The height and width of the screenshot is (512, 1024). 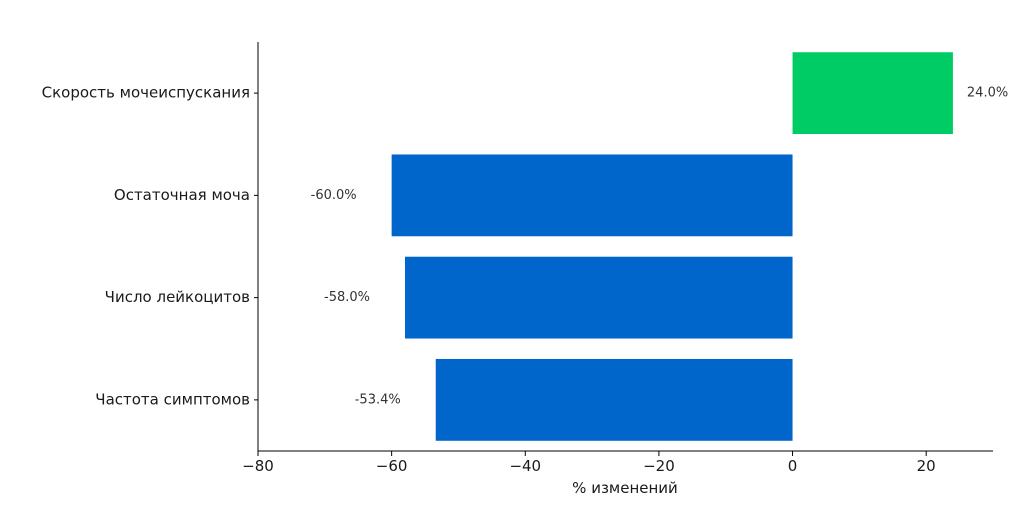 I want to click on x-tick-label: −60, so click(x=392, y=466).